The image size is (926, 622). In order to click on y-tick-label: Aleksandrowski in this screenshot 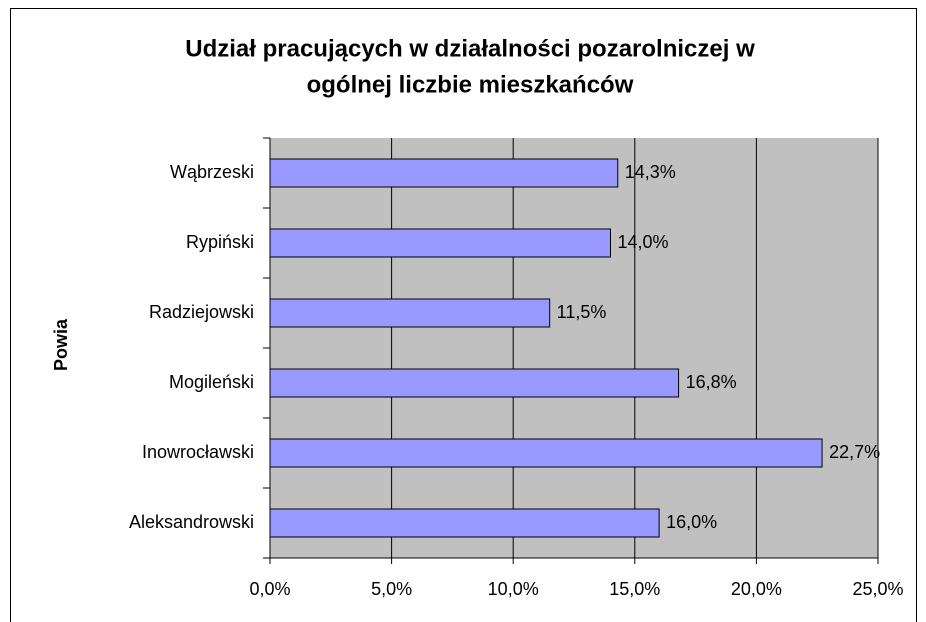, I will do `click(191, 522)`.